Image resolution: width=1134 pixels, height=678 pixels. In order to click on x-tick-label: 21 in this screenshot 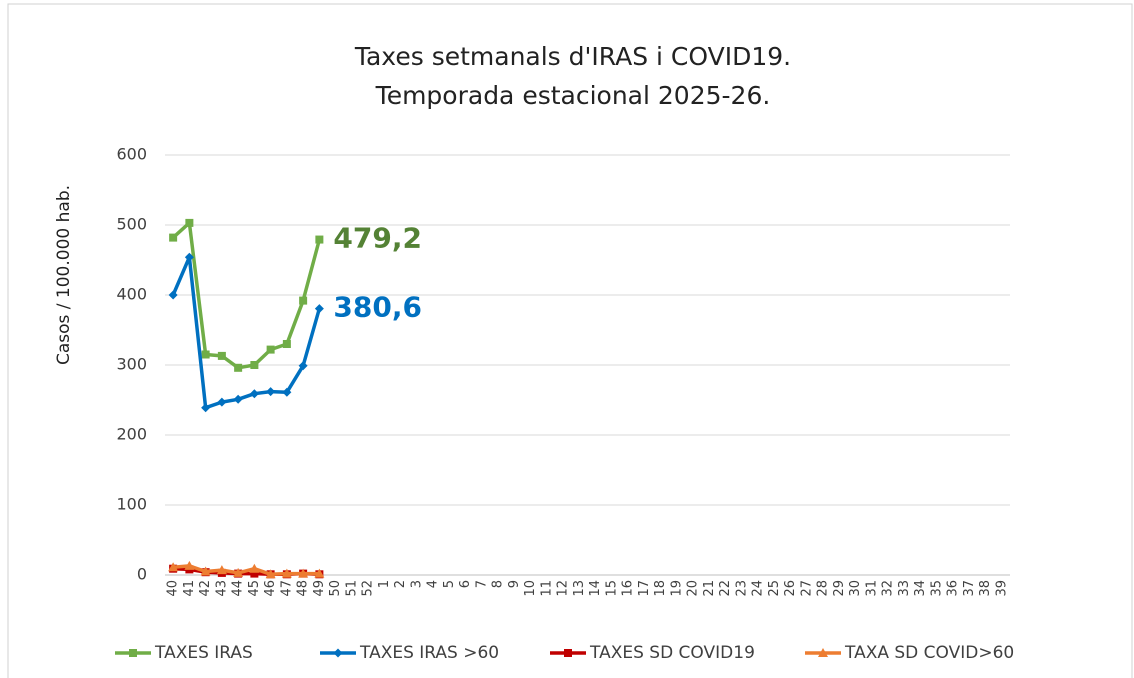, I will do `click(709, 588)`.